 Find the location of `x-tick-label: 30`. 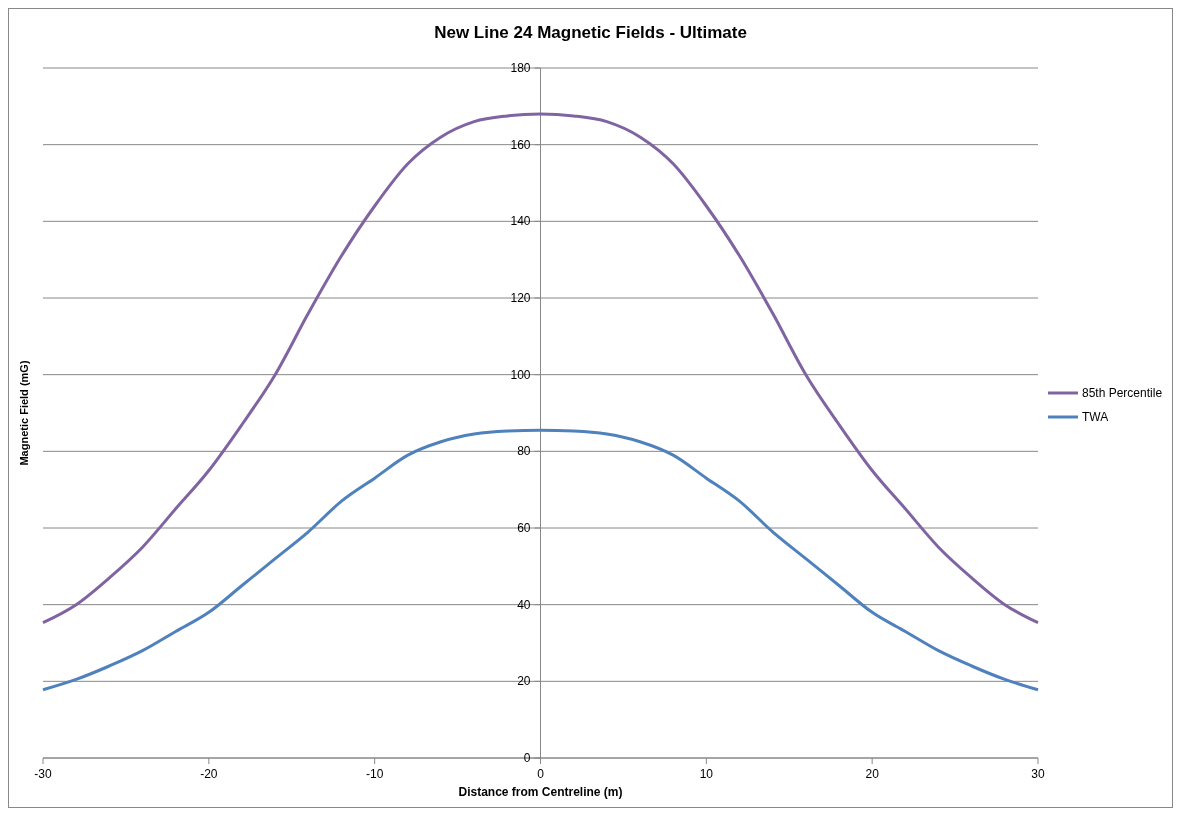

x-tick-label: 30 is located at coordinates (1038, 774).